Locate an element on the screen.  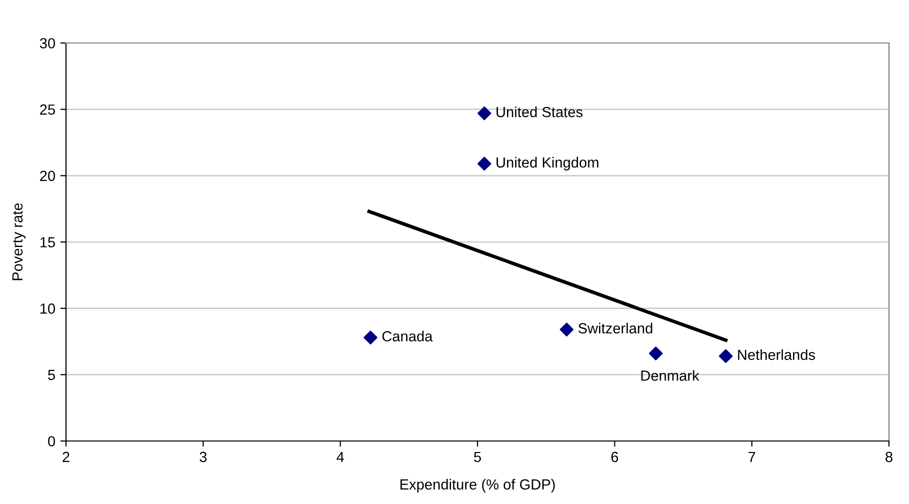
y-tick-label: 20 is located at coordinates (48, 176).